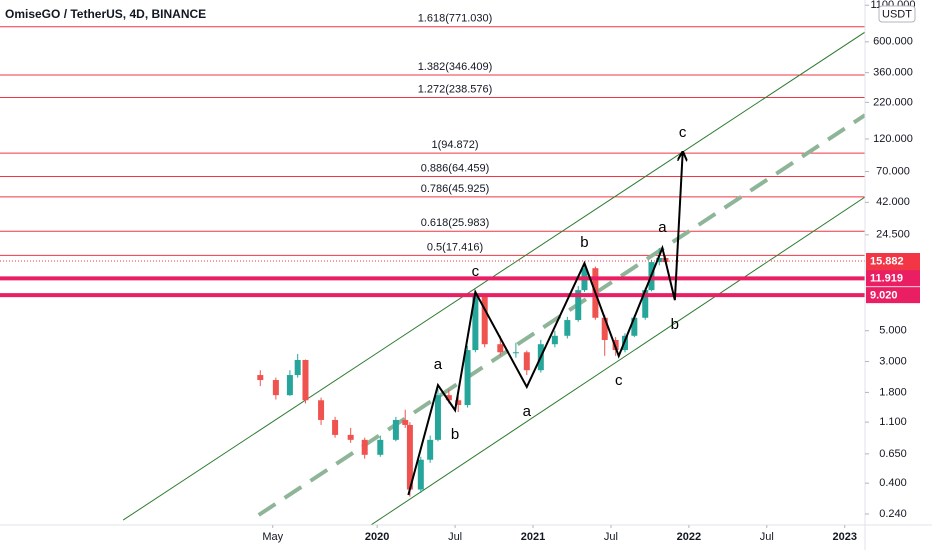 Image resolution: width=932 pixels, height=550 pixels. I want to click on fib-label: 0.886(64.459), so click(455, 168).